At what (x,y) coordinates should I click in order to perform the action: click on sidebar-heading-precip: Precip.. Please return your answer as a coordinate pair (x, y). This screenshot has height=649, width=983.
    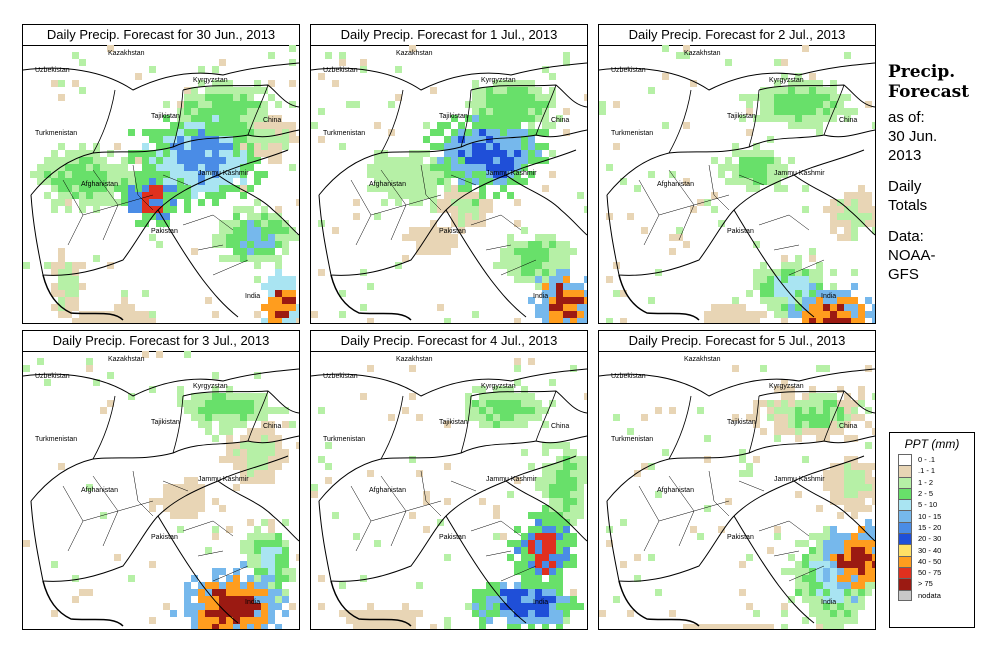
    Looking at the image, I should click on (922, 72).